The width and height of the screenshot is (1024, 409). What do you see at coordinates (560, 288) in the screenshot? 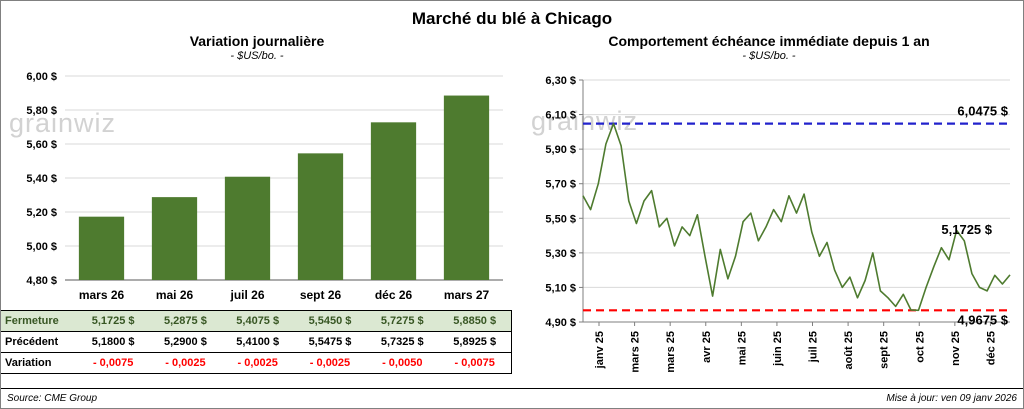
I see `y-tick-label: 5,10 $` at bounding box center [560, 288].